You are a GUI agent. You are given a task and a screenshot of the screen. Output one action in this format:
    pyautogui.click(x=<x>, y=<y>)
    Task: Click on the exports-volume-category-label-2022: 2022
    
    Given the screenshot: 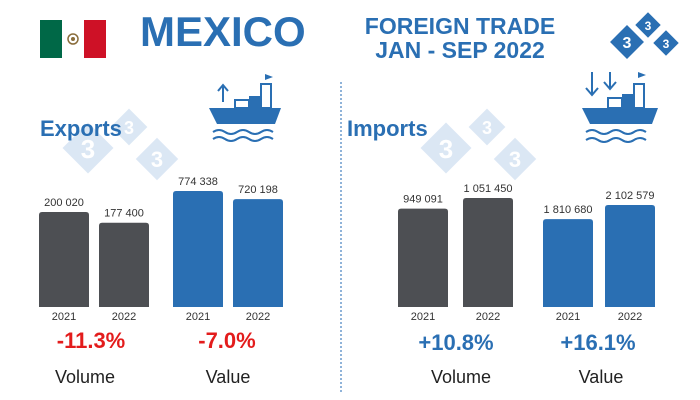 What is the action you would take?
    pyautogui.click(x=124, y=317)
    